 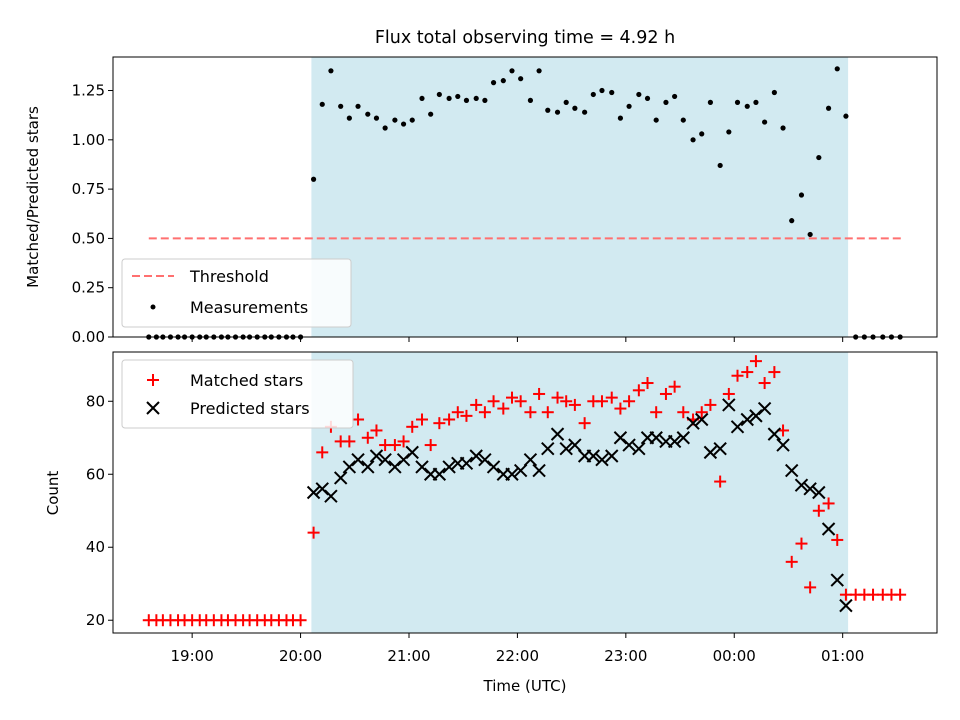 What do you see at coordinates (53, 493) in the screenshot?
I see `bottom-y-axis-label: Count` at bounding box center [53, 493].